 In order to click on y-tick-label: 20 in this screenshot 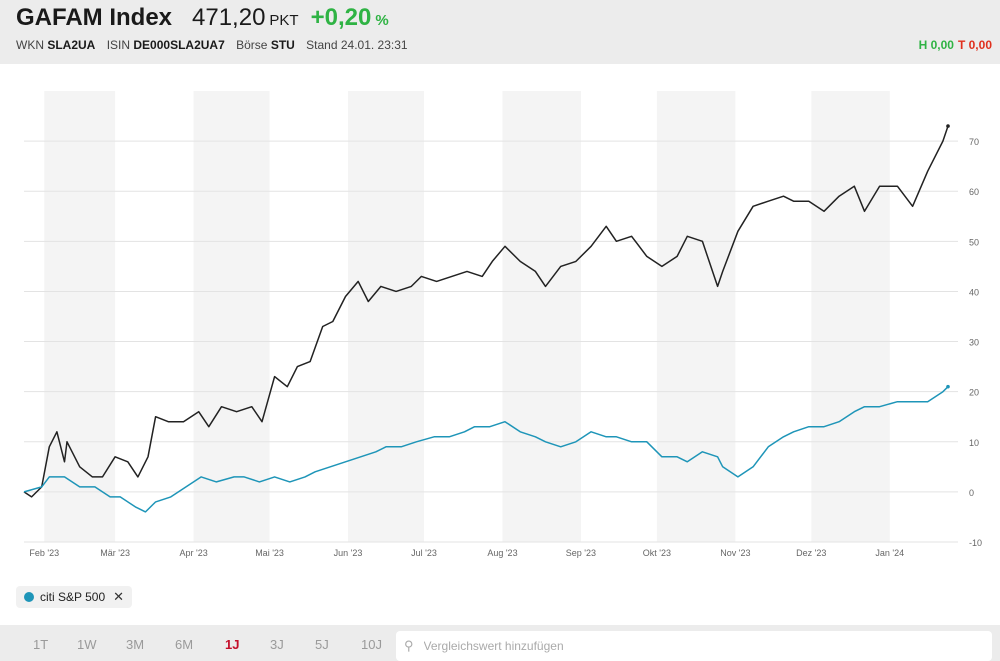, I will do `click(974, 393)`.